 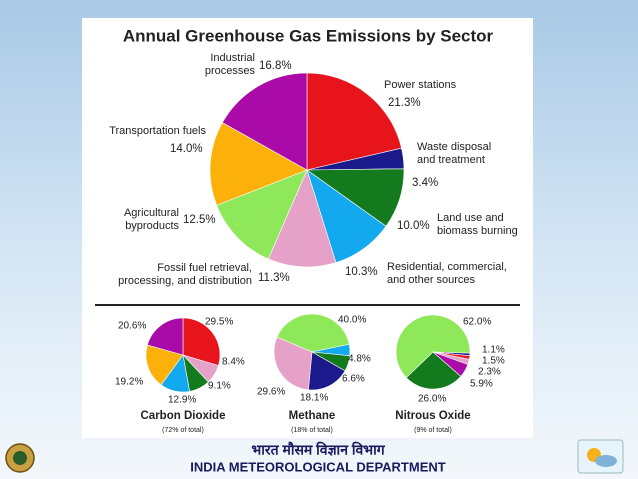 What do you see at coordinates (229, 64) in the screenshot?
I see `slice-label: Industrial processes` at bounding box center [229, 64].